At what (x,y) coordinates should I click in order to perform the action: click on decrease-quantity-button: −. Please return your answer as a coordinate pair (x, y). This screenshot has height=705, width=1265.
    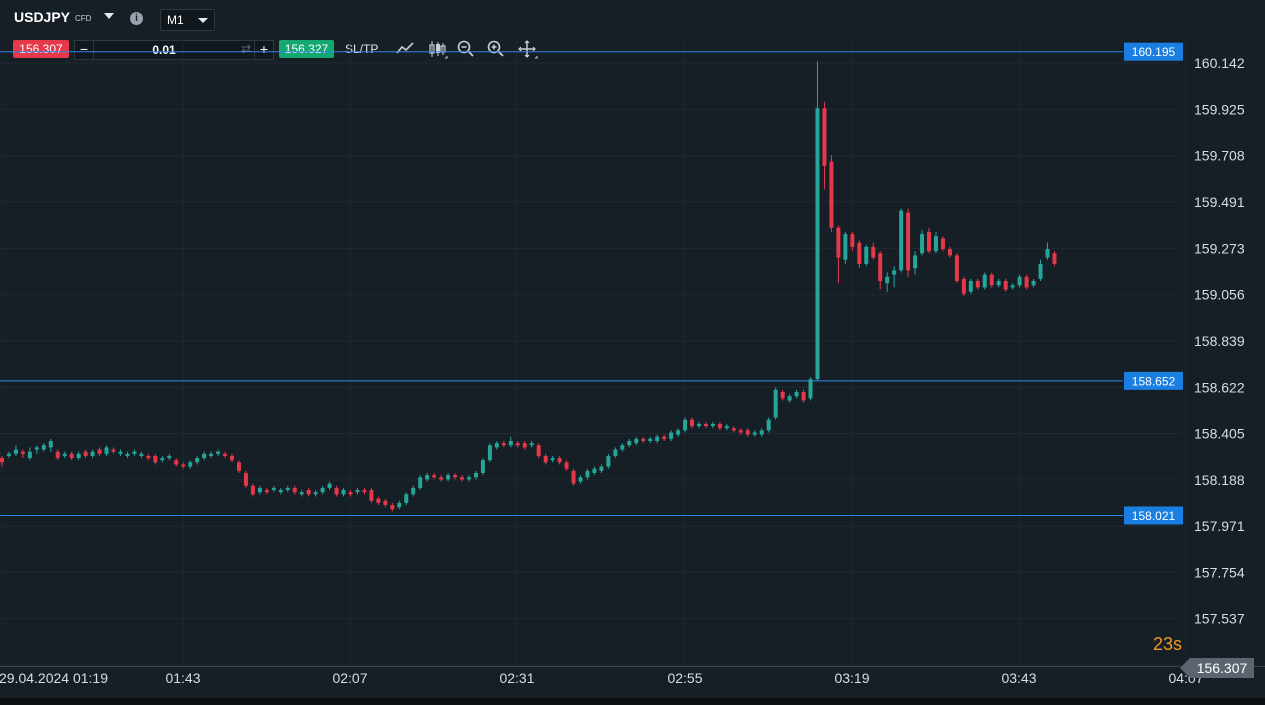
    Looking at the image, I should click on (84, 50).